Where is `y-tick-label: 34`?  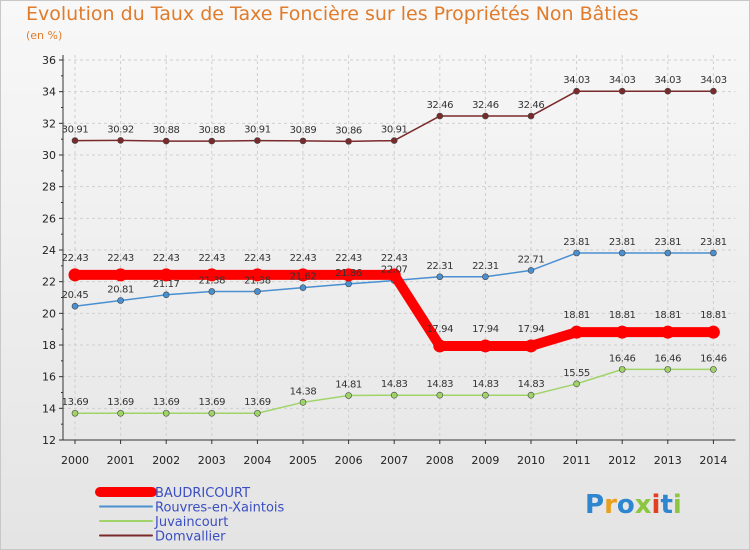 y-tick-label: 34 is located at coordinates (49, 92).